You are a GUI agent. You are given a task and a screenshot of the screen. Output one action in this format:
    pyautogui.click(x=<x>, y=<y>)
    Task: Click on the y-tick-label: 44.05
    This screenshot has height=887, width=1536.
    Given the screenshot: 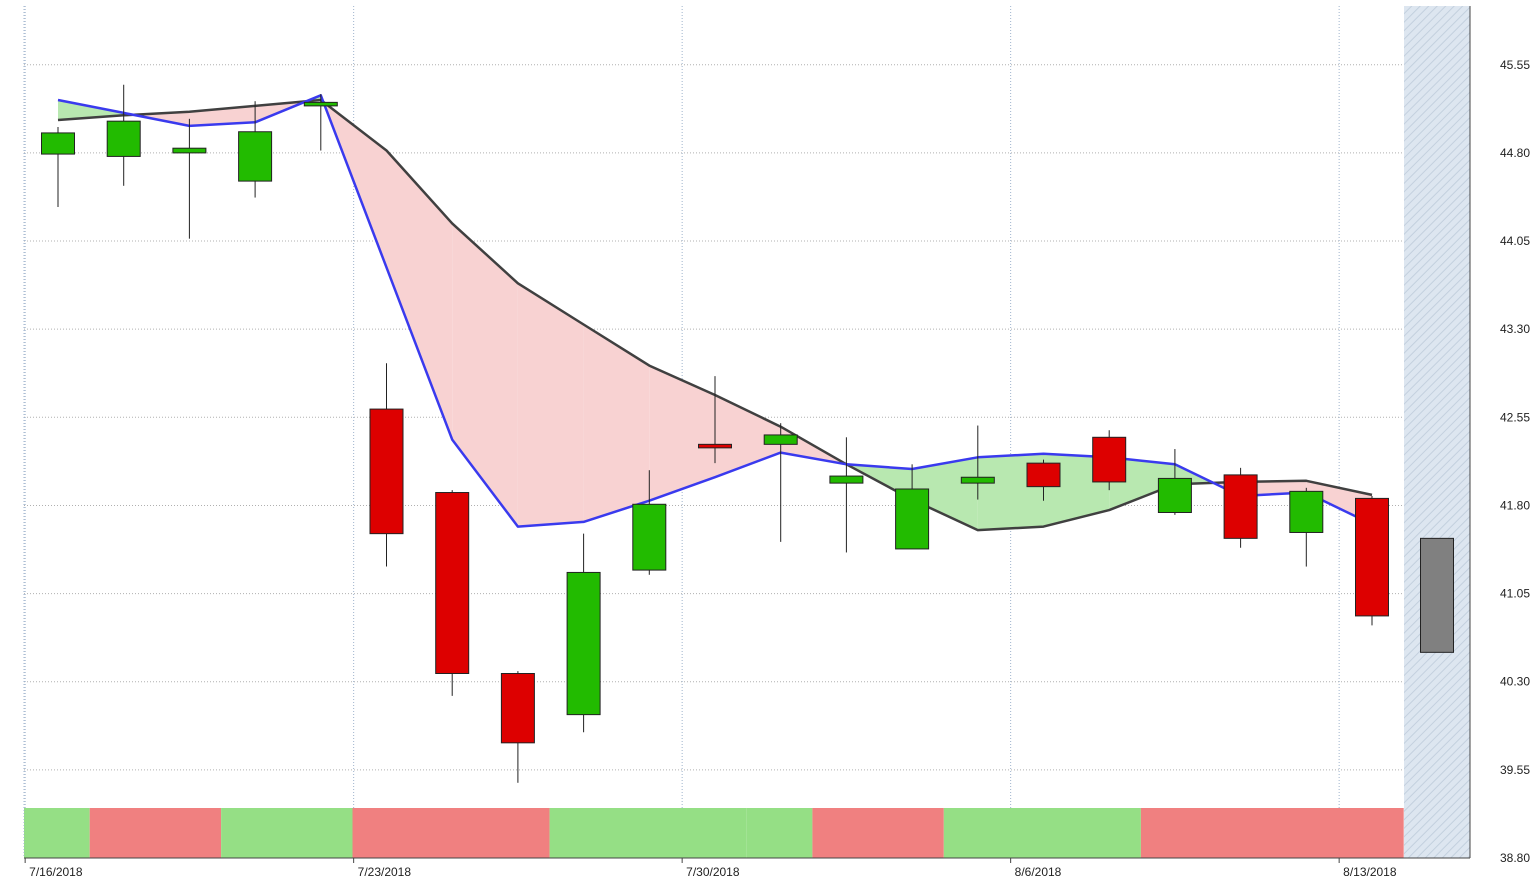 What is the action you would take?
    pyautogui.click(x=1515, y=241)
    